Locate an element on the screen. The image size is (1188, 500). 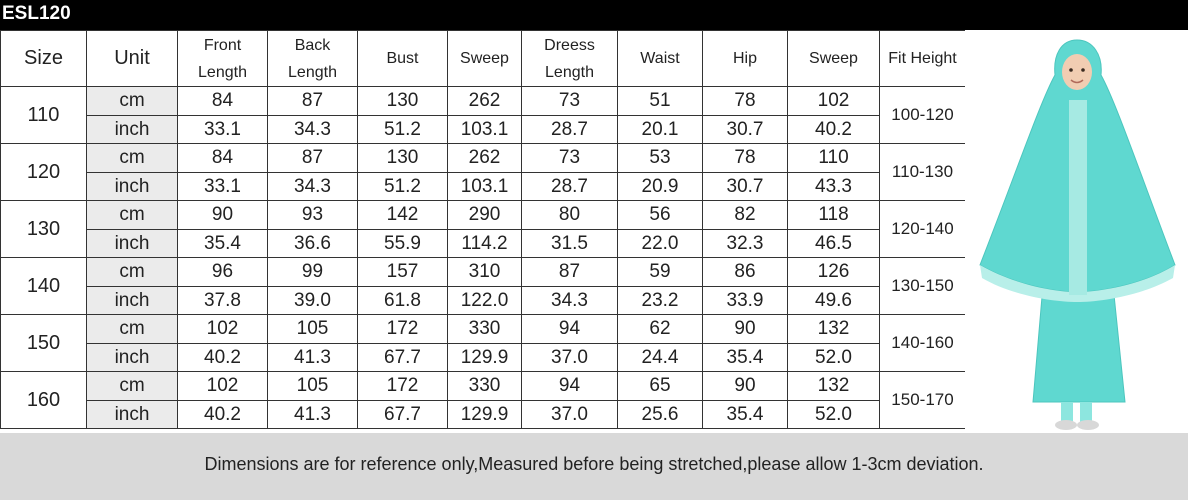
value-cell: 157 is located at coordinates (402, 272).